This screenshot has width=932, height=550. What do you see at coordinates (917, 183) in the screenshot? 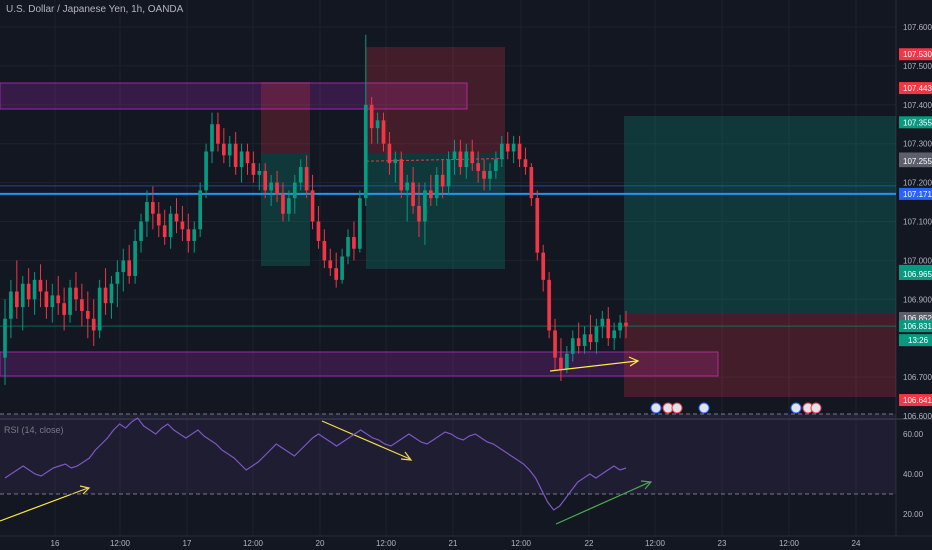
I see `price-tick-label: 107.200` at bounding box center [917, 183].